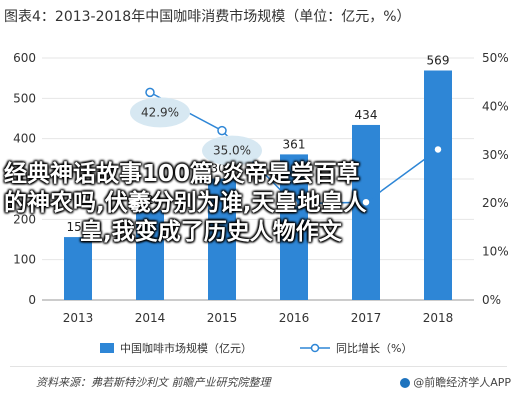 The width and height of the screenshot is (517, 401). I want to click on overlay-line-1: 经典神话故事100篇,炎帝是尝百草, so click(182, 174).